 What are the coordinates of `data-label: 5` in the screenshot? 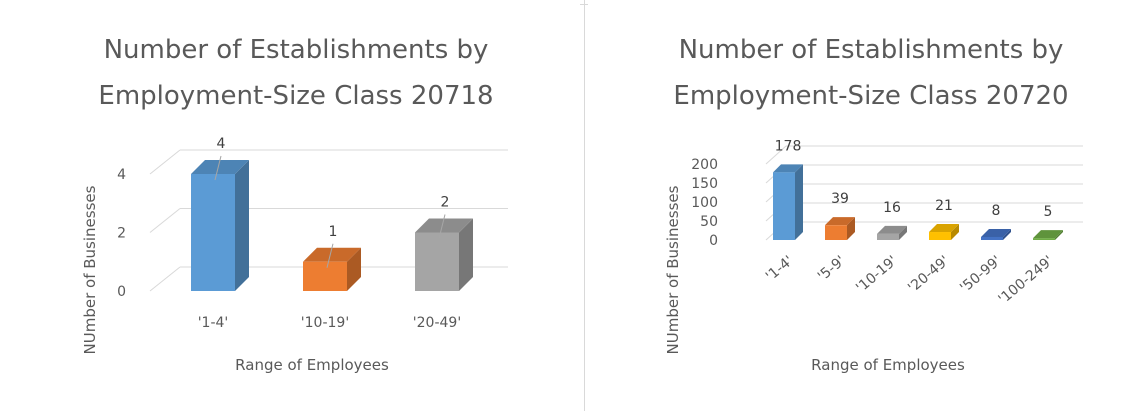 It's located at (1048, 212).